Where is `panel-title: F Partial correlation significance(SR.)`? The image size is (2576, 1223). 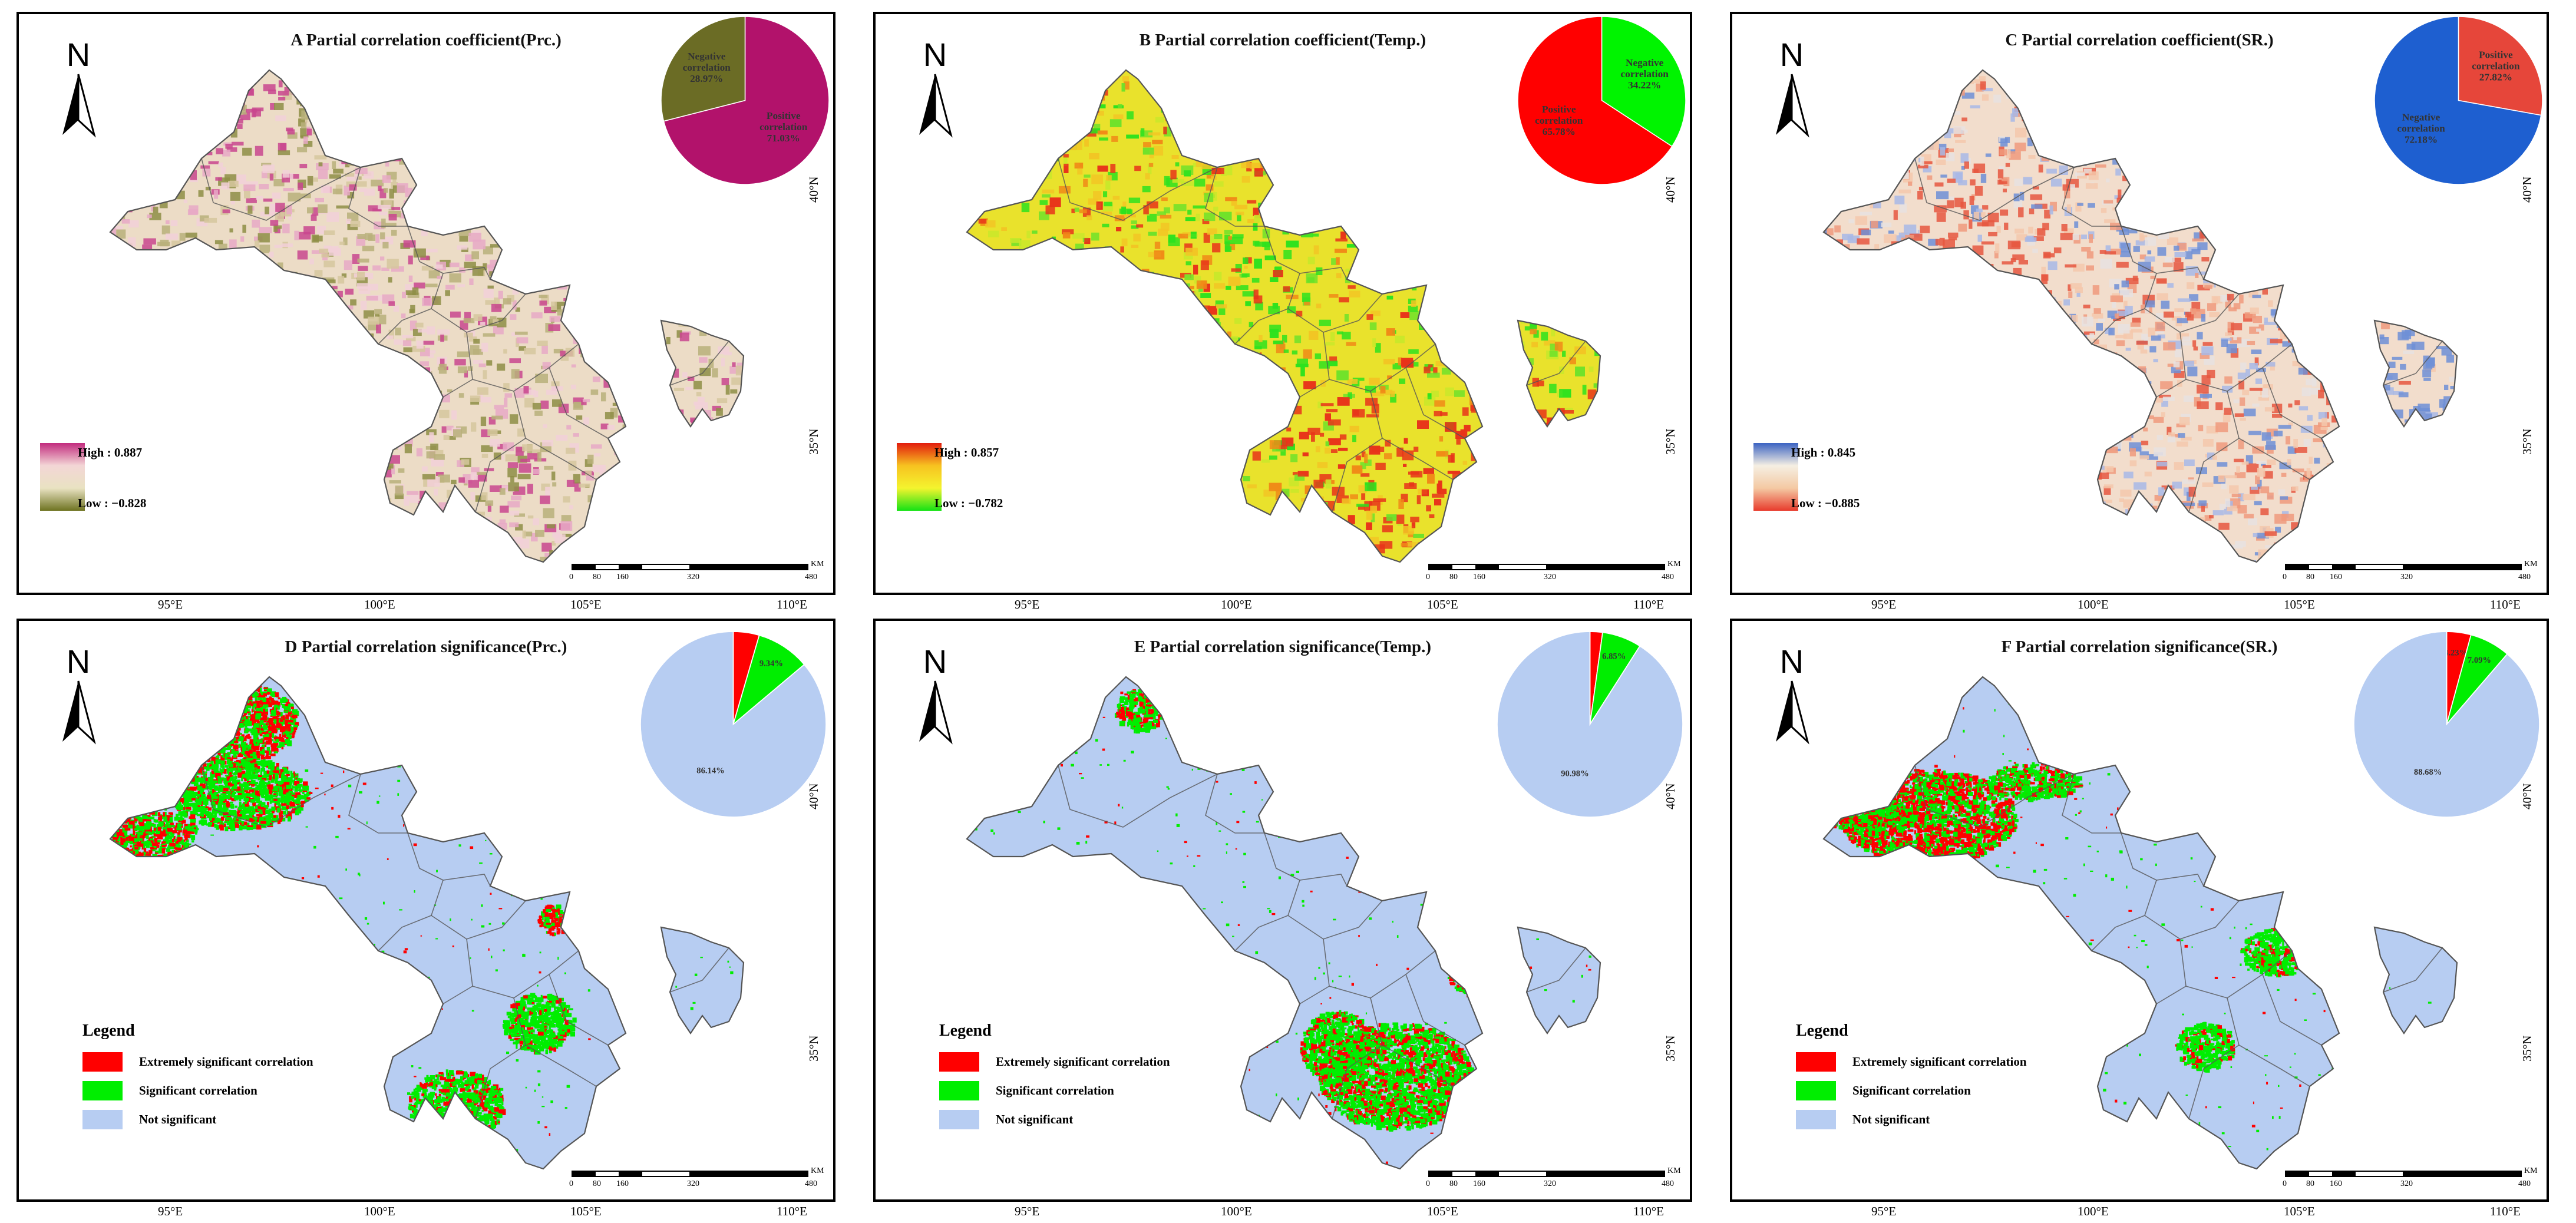 panel-title: F Partial correlation significance(SR.) is located at coordinates (2139, 647).